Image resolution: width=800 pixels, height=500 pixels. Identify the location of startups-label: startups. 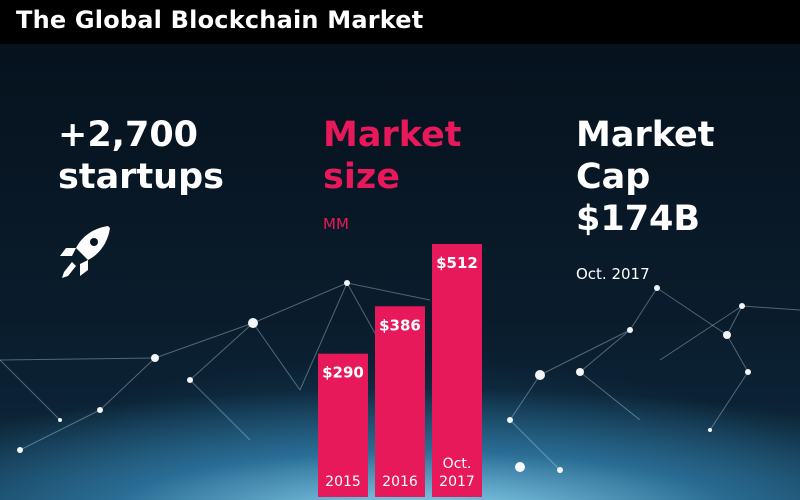
(141, 177).